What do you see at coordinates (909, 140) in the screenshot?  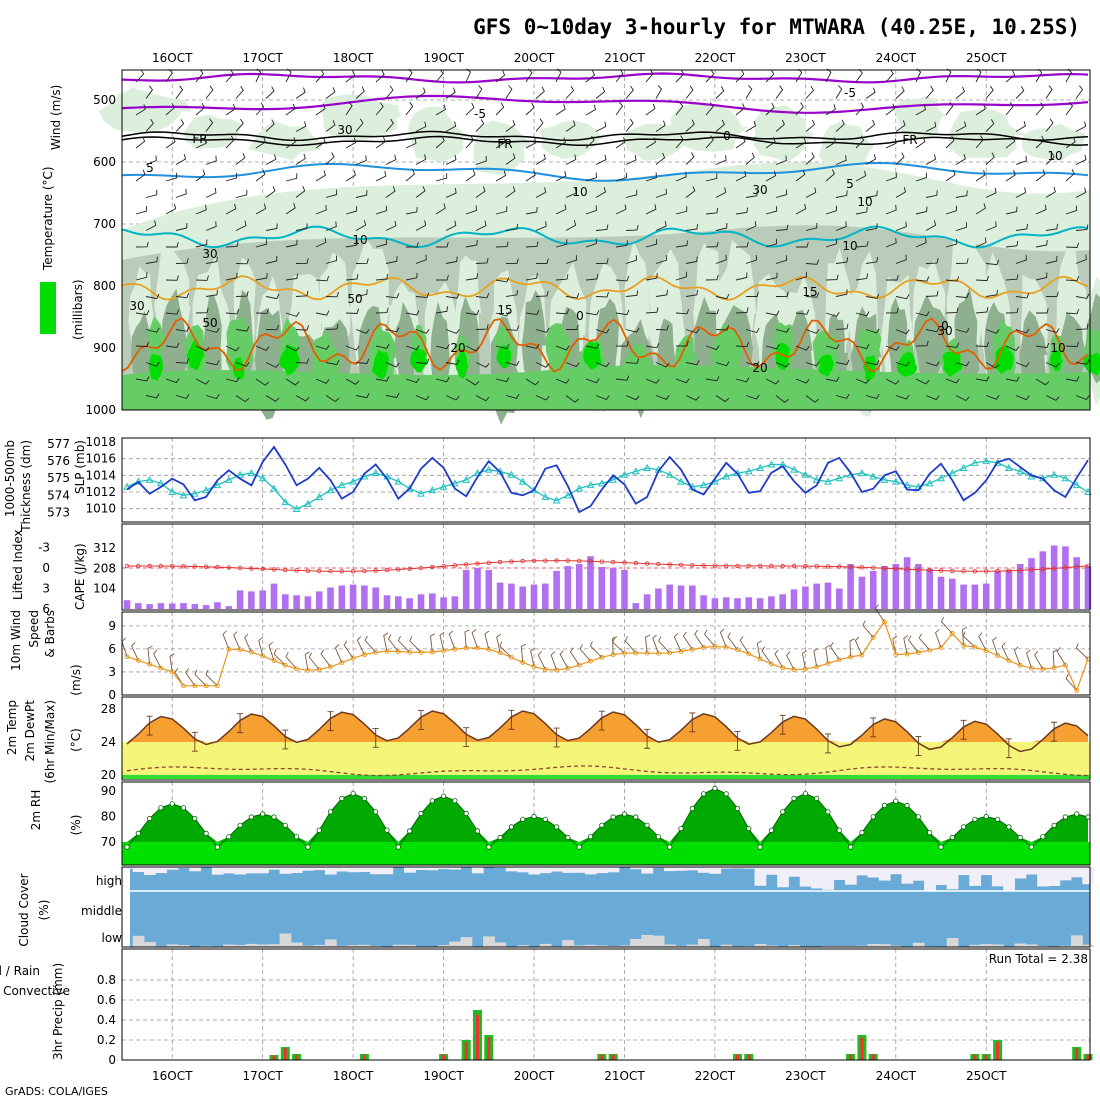 I see `contour-label-4: FR` at bounding box center [909, 140].